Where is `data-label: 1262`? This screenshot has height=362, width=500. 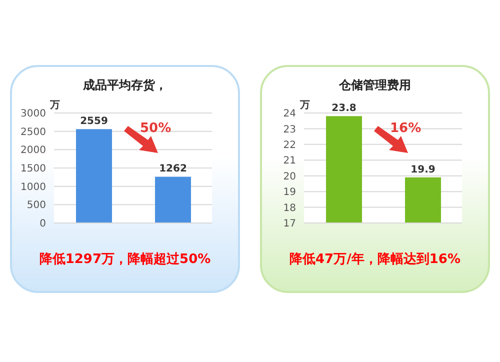
data-label: 1262 is located at coordinates (173, 169).